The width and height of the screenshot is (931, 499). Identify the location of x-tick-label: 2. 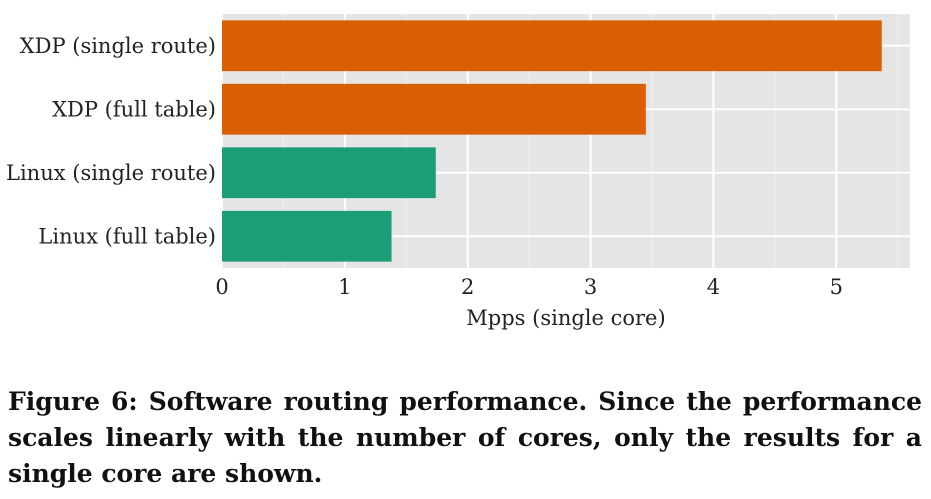
(467, 287).